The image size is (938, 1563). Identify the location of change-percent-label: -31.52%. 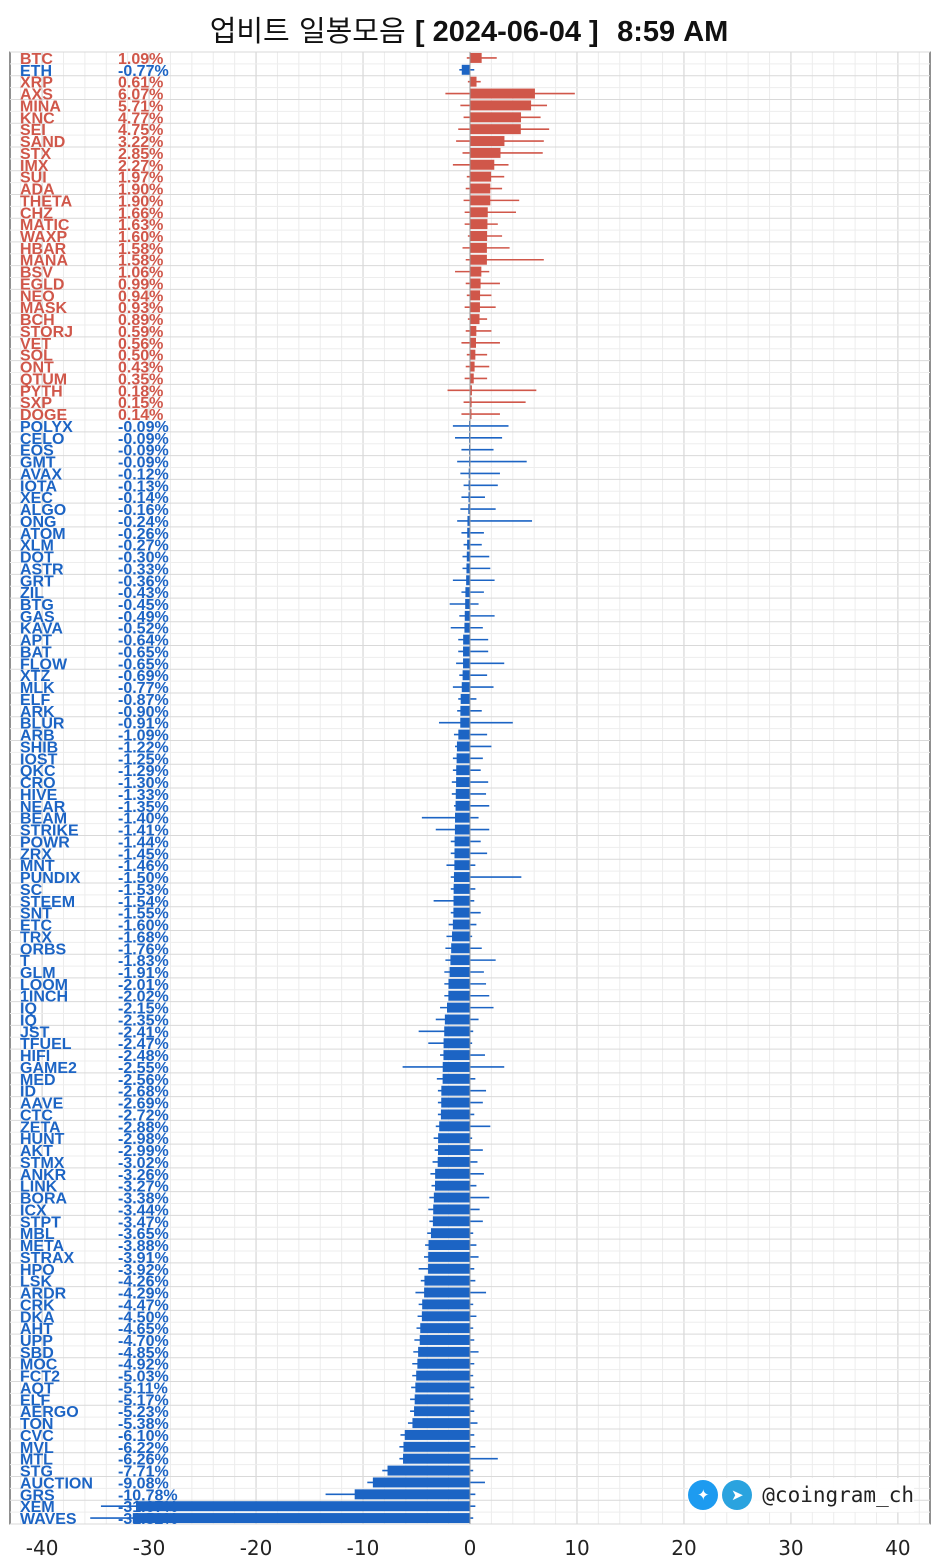
(148, 1519).